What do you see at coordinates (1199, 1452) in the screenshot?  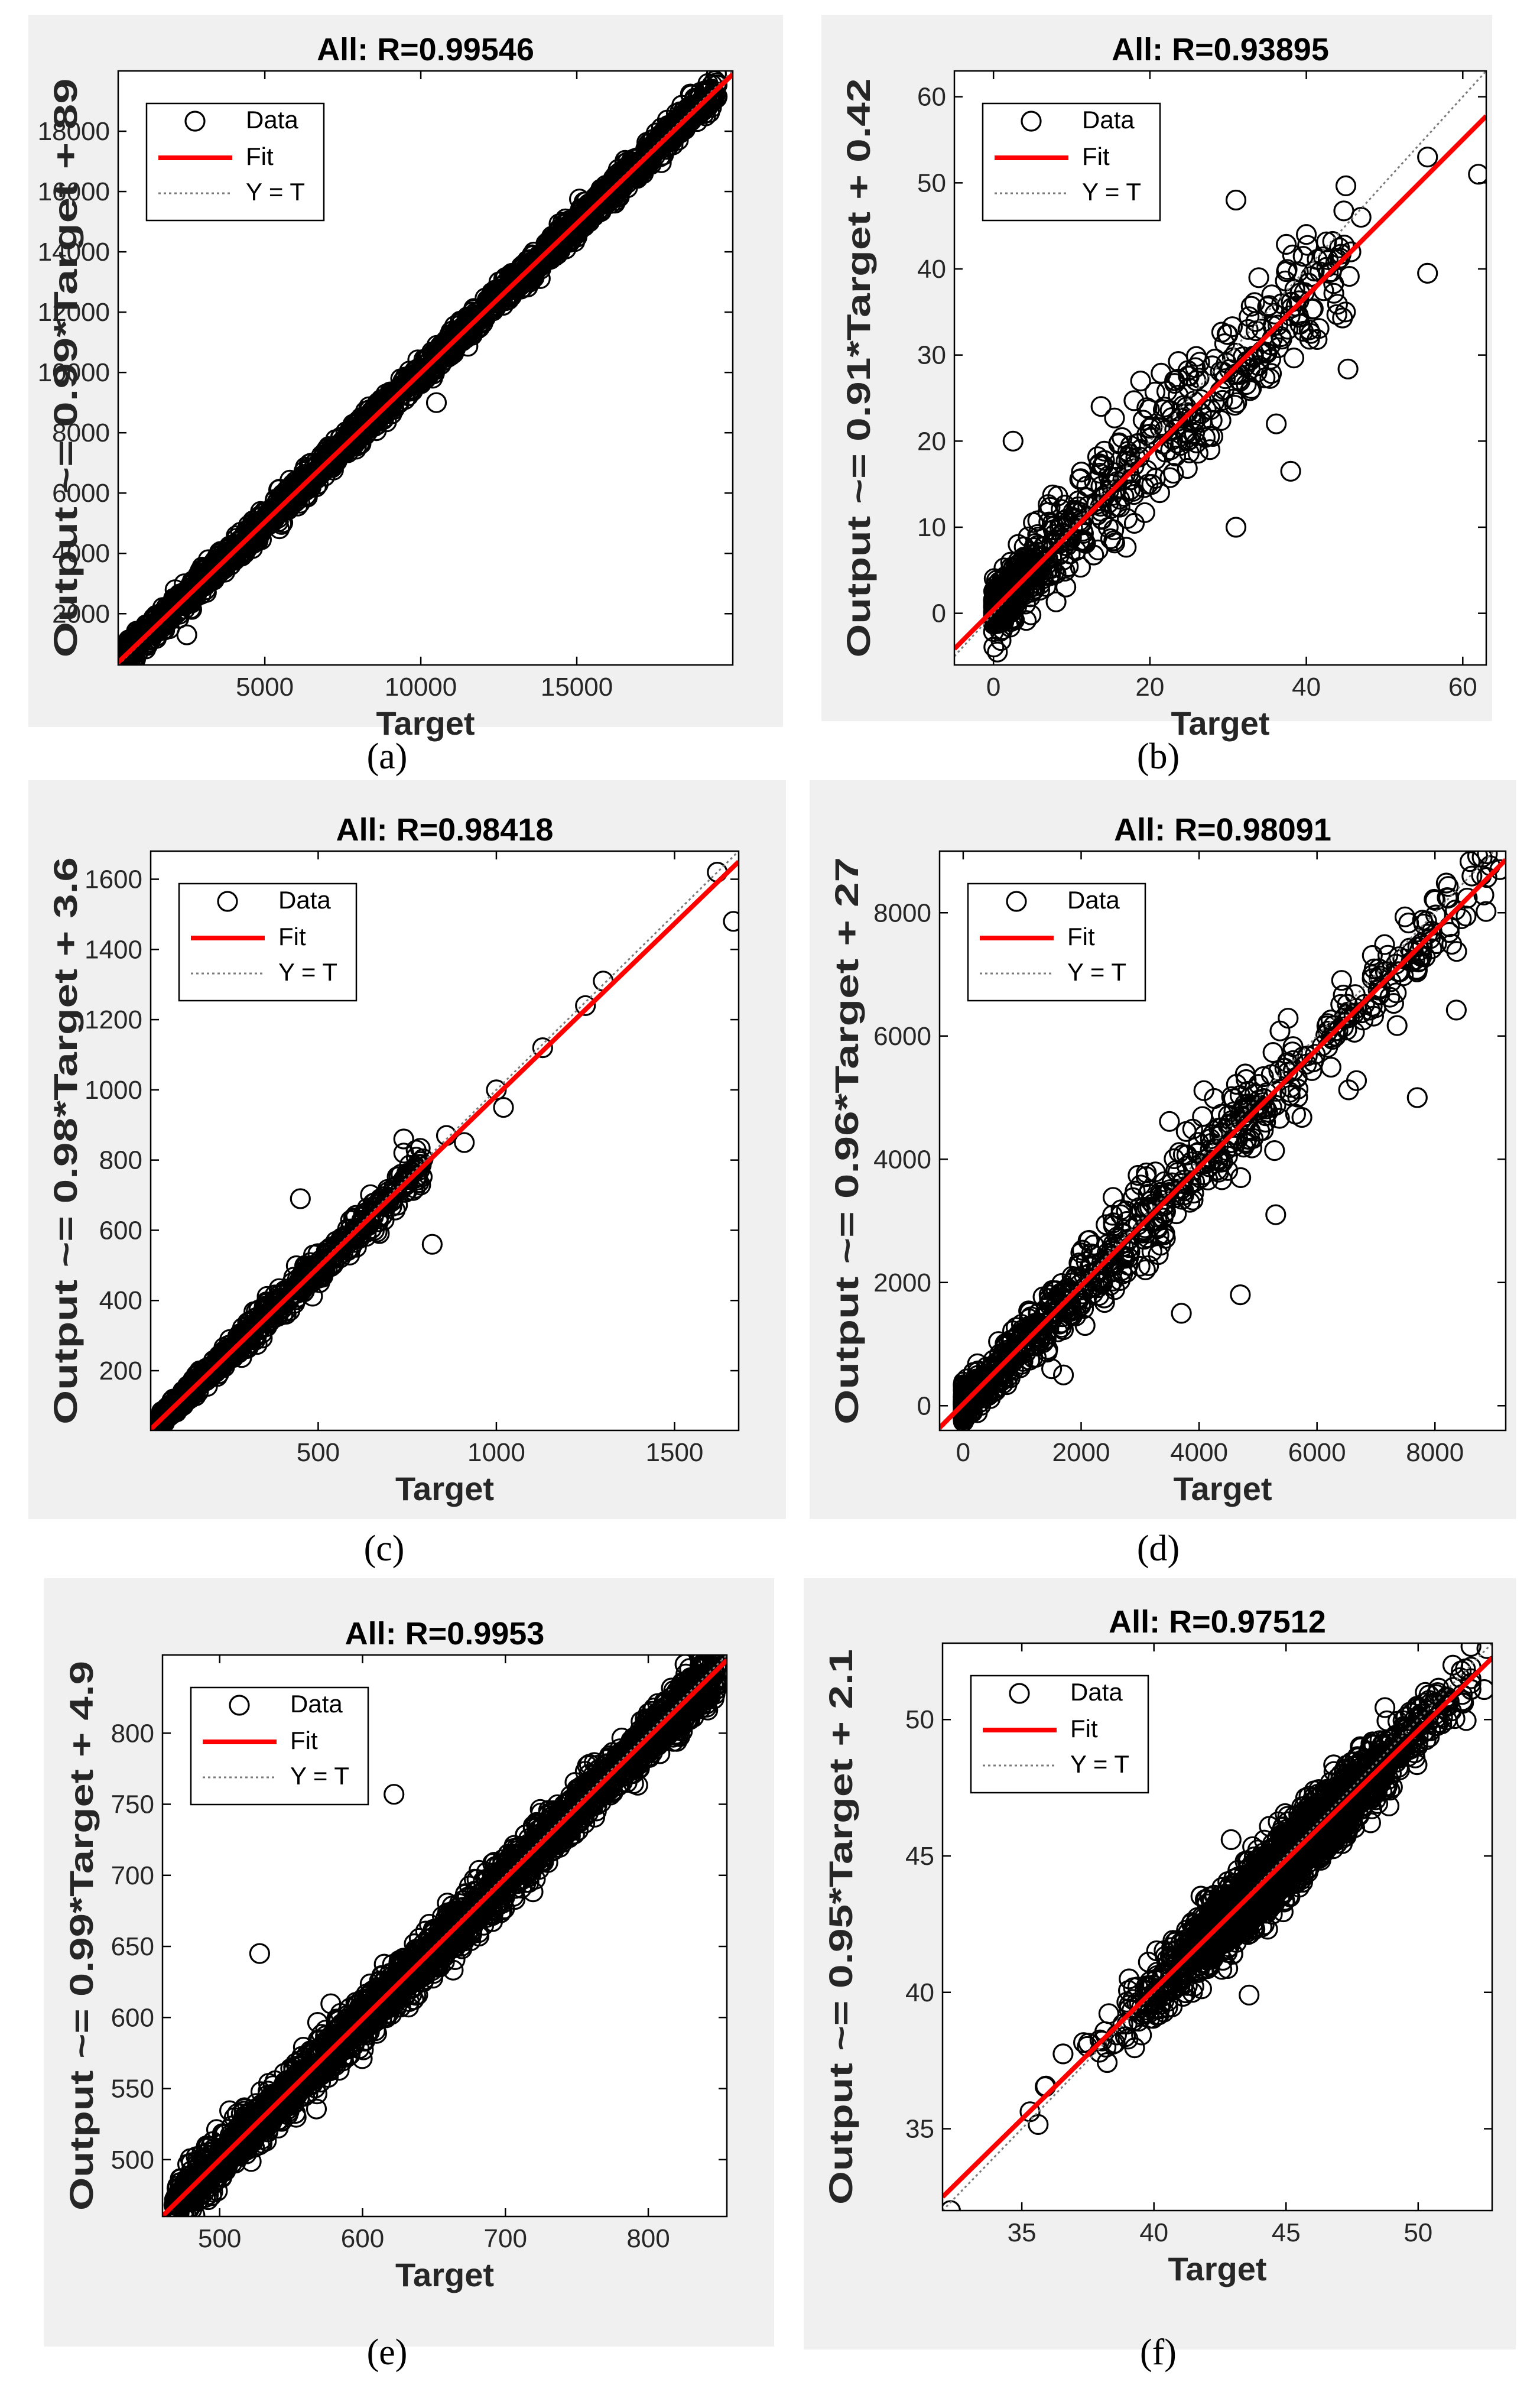 I see `x-tick-label: 4000` at bounding box center [1199, 1452].